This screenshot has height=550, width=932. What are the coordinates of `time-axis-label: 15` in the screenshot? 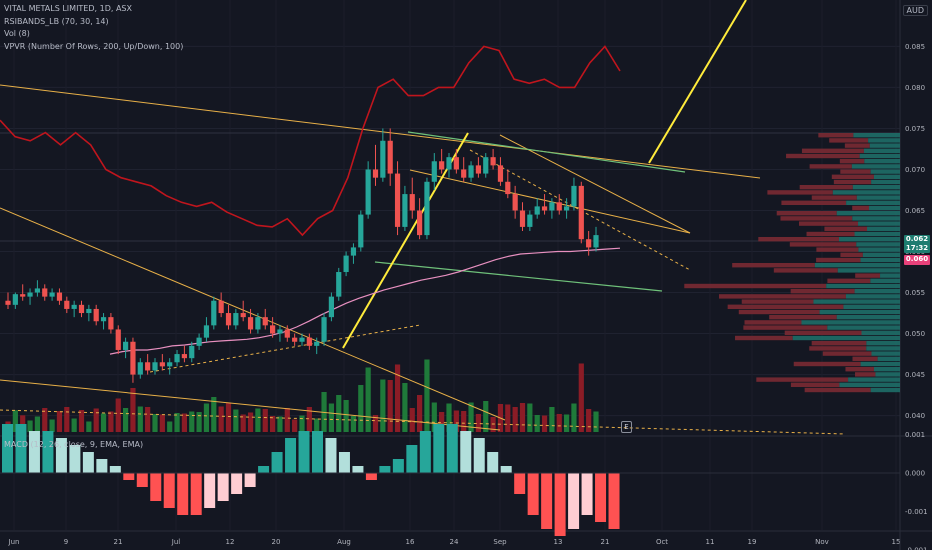 It's located at (896, 542).